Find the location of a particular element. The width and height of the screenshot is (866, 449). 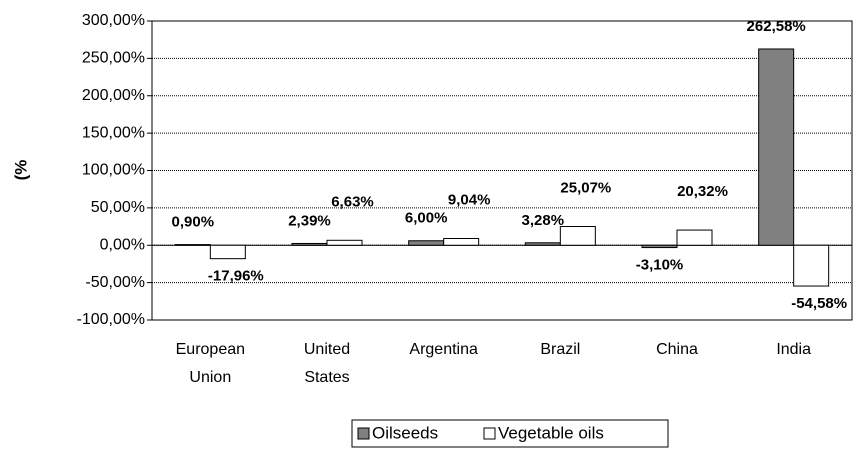

y-tick-label: 50,00% is located at coordinates (118, 207).